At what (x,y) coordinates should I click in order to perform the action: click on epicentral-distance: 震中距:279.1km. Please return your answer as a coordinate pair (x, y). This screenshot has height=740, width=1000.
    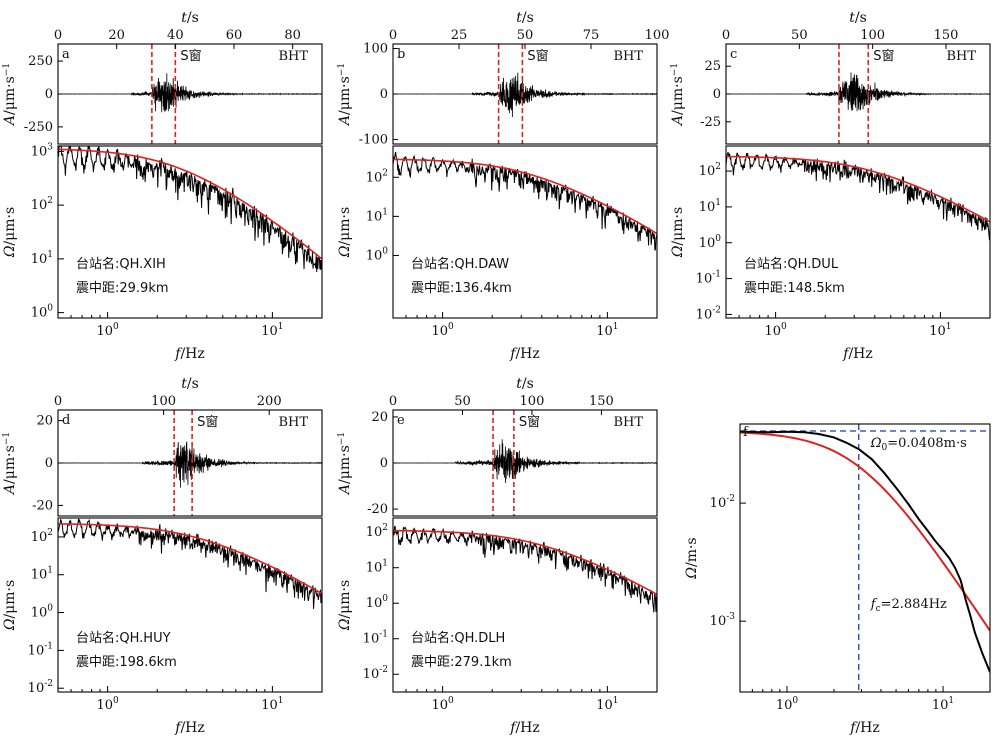
    Looking at the image, I should click on (461, 662).